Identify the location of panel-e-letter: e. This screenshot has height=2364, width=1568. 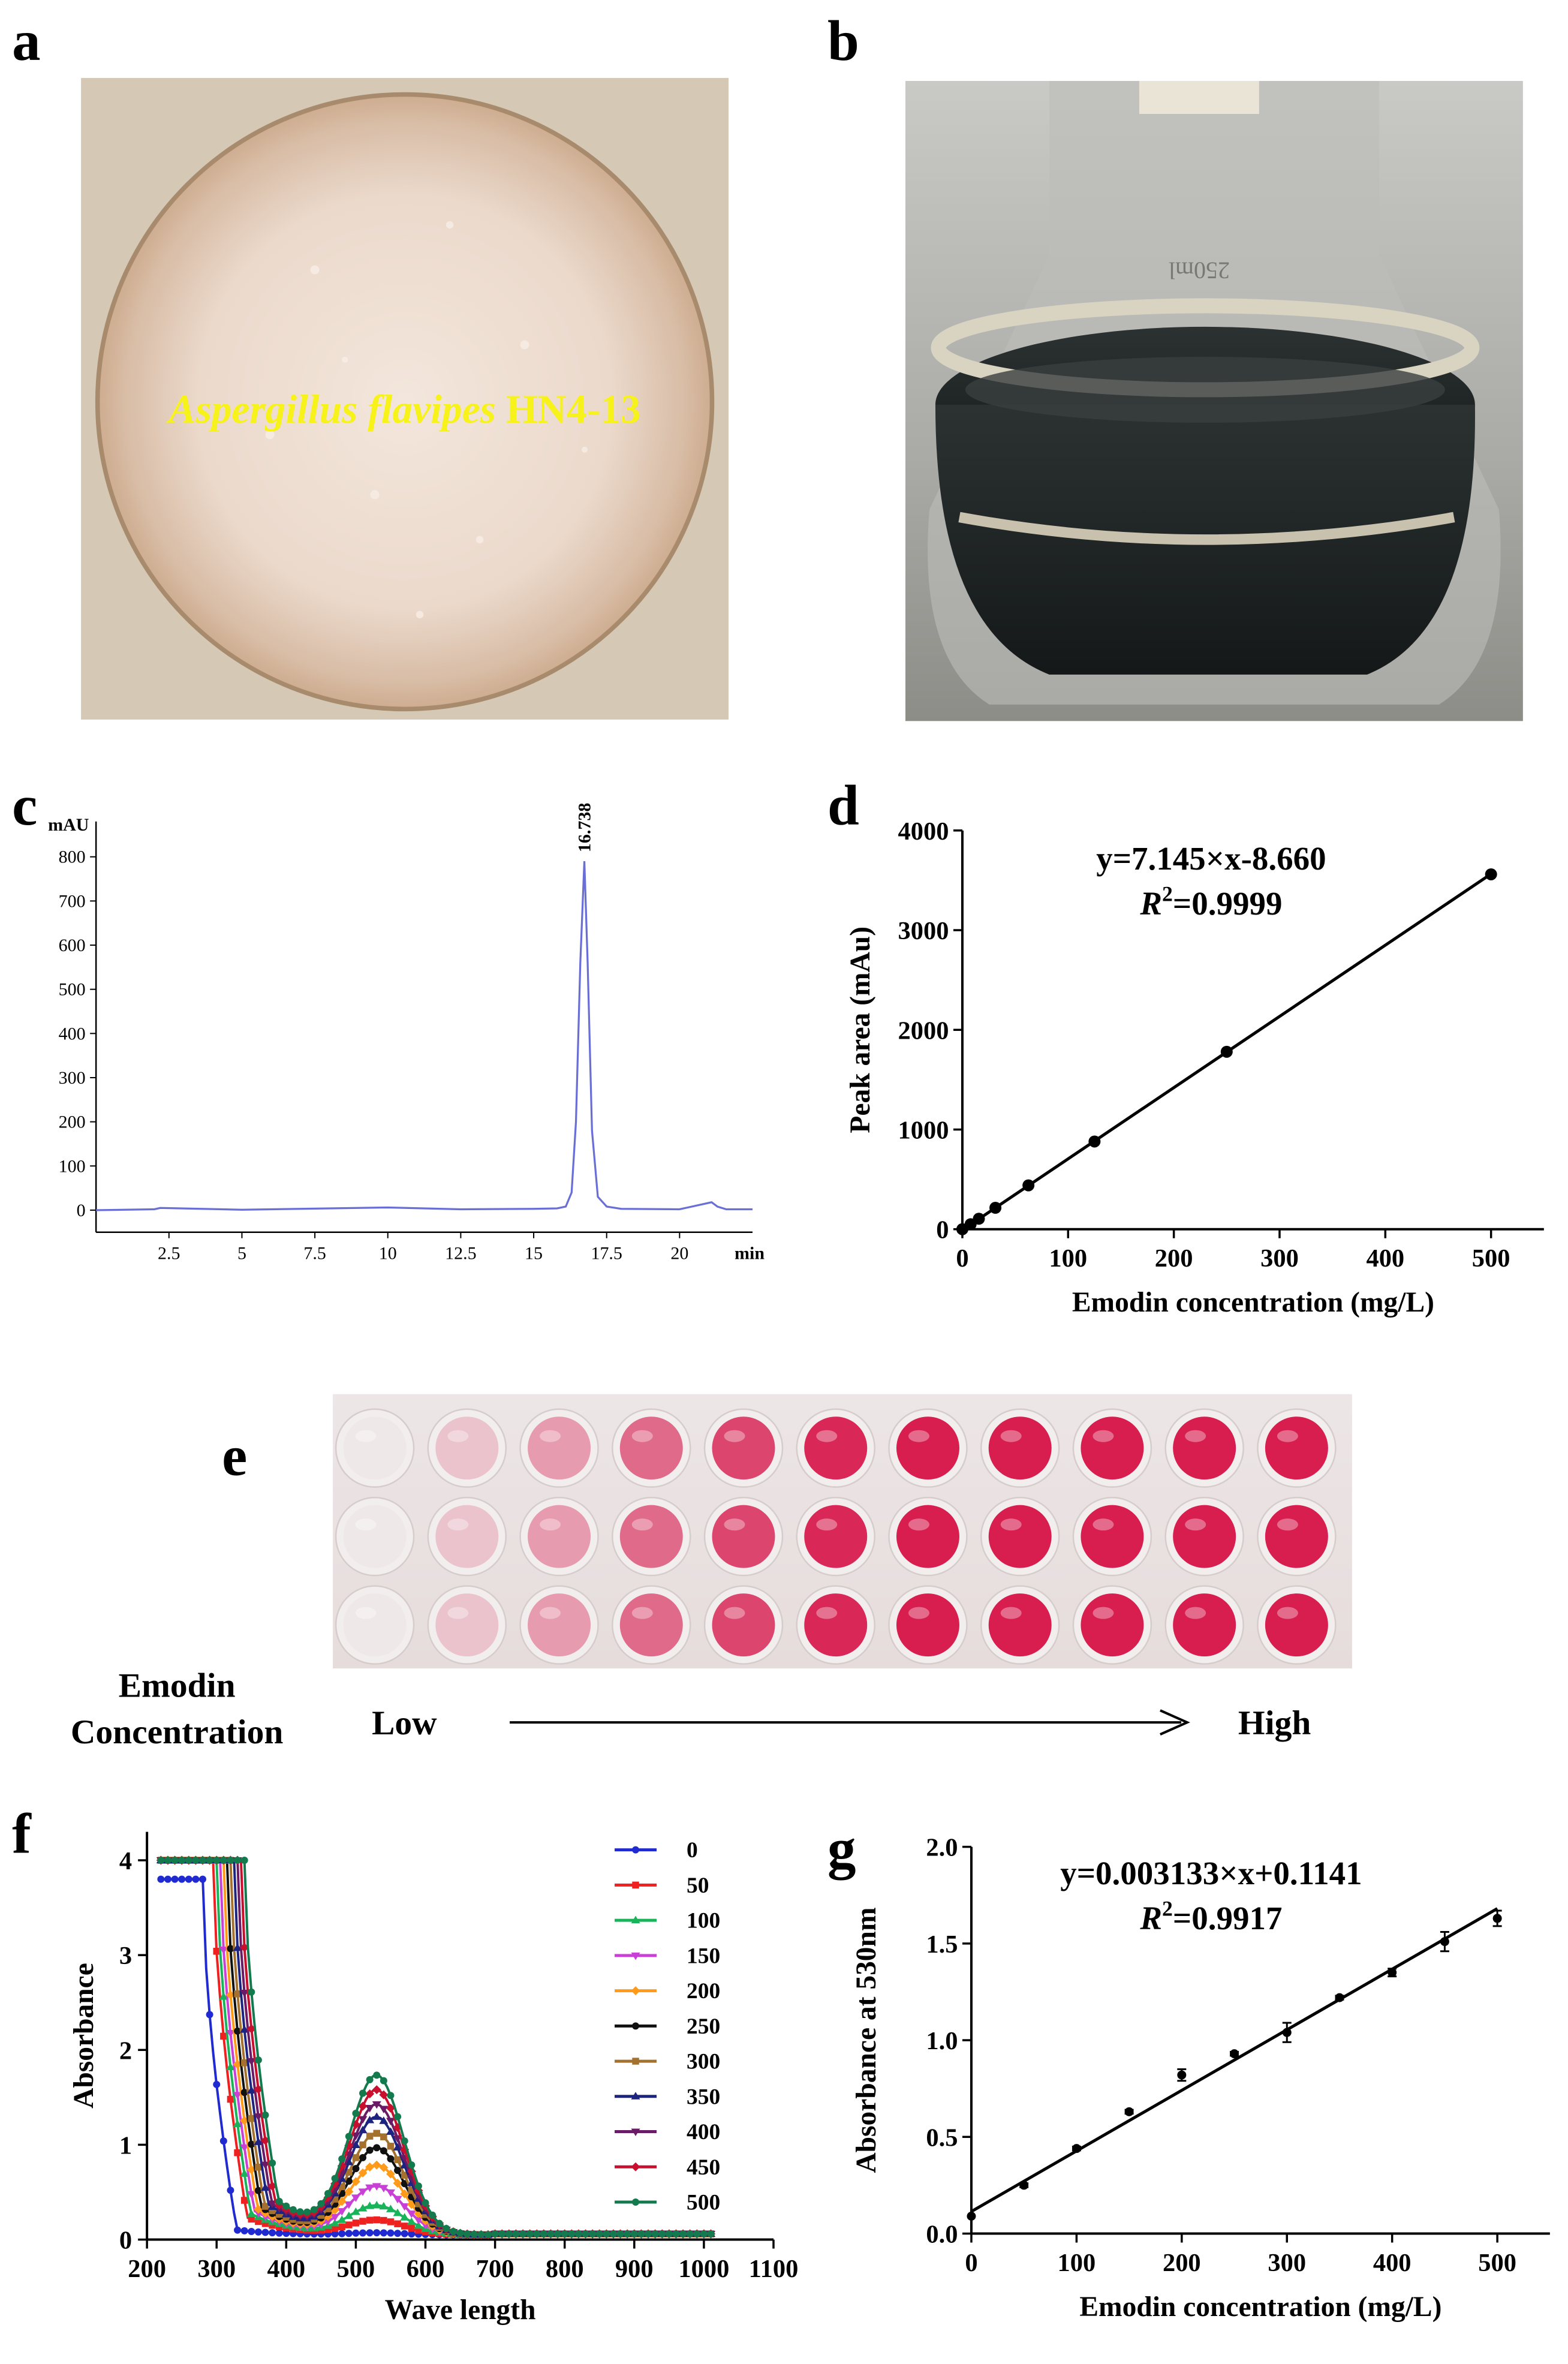
(234, 1456).